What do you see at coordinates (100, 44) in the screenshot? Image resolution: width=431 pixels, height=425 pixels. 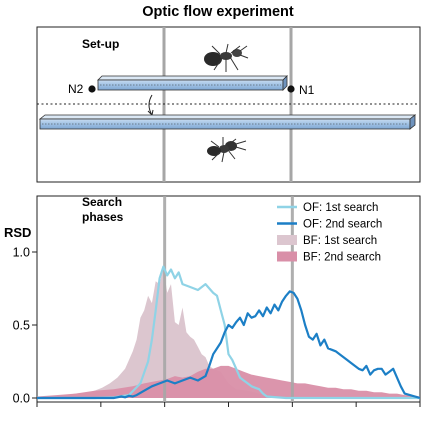 I see `setup-label: Set-up` at bounding box center [100, 44].